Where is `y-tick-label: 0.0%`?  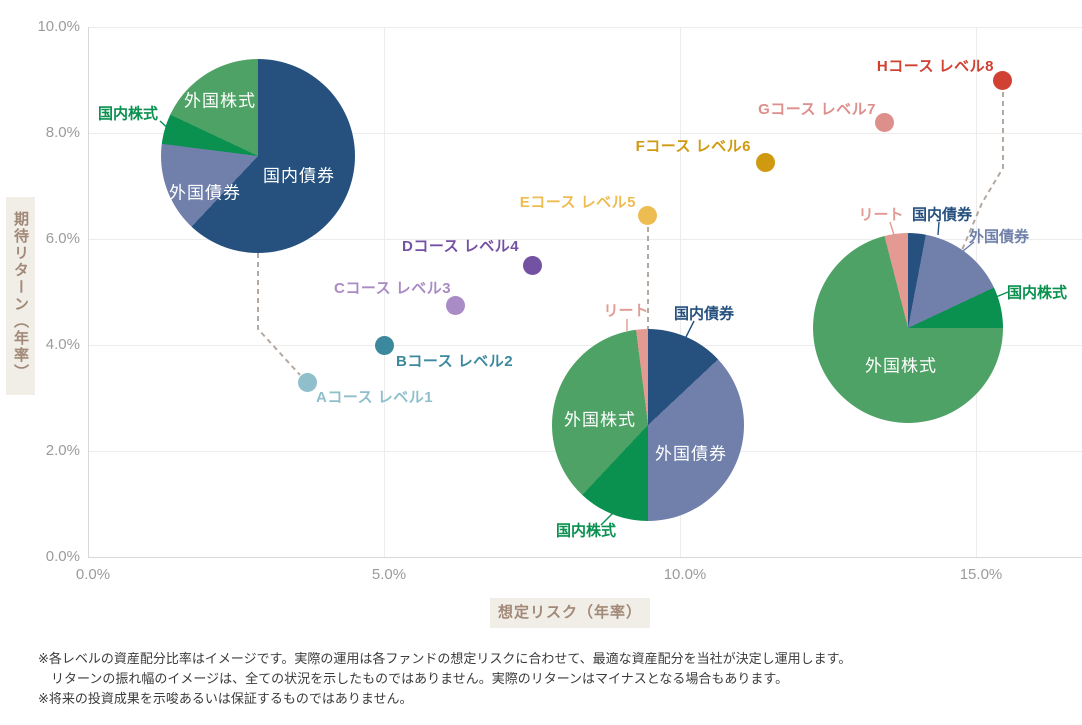 y-tick-label: 0.0% is located at coordinates (62, 556).